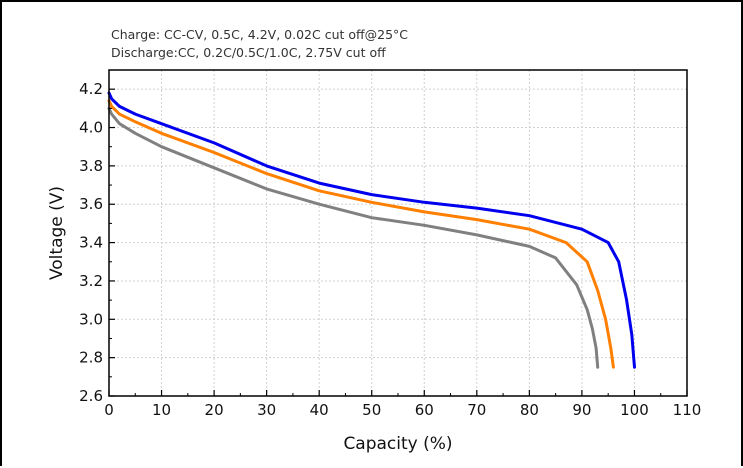 The height and width of the screenshot is (468, 743). What do you see at coordinates (634, 410) in the screenshot?
I see `x-tick-label: 100` at bounding box center [634, 410].